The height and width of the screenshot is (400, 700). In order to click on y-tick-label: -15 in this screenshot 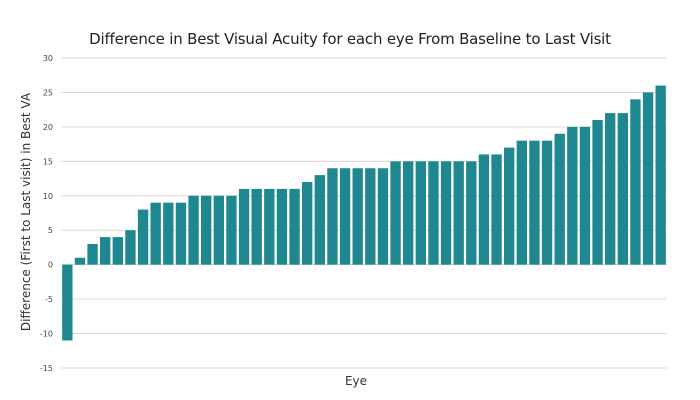, I will do `click(46, 368)`.